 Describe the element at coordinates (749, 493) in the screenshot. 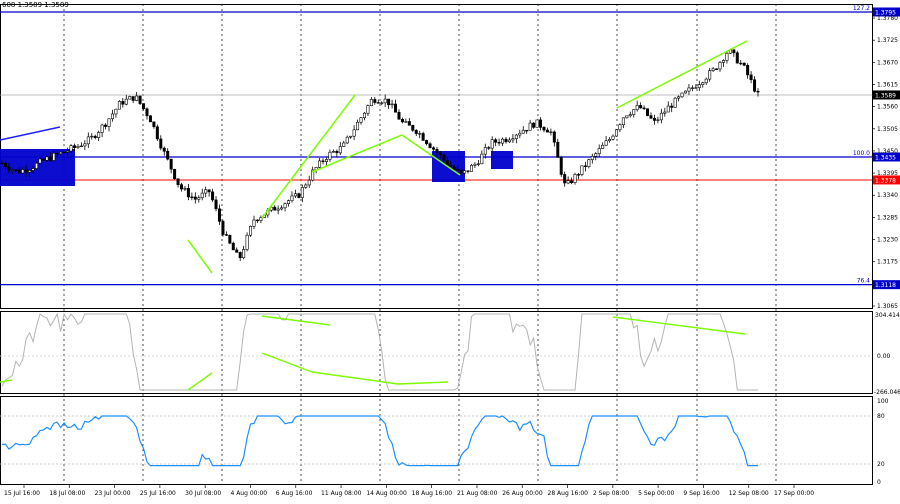

I see `time-axis-label: 12 Sep 08:00` at that location.